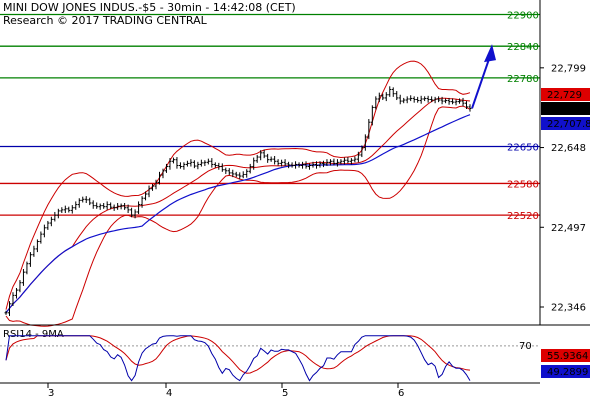 Image resolution: width=590 pixels, height=400 pixels. Describe the element at coordinates (401, 393) in the screenshot. I see `x-tick-label: 6` at that location.